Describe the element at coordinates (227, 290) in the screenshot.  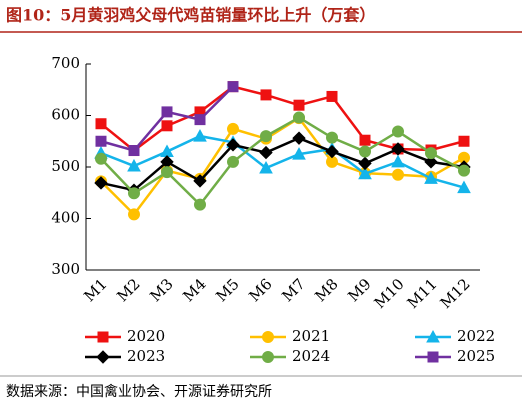
I see `x-tick-label: M5` at that location.